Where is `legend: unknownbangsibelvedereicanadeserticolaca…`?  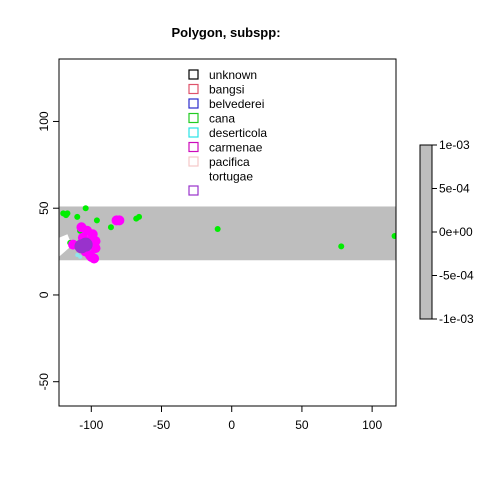
legend: unknownbangsibelvedereicanadeserticolaca… is located at coordinates (227, 132).